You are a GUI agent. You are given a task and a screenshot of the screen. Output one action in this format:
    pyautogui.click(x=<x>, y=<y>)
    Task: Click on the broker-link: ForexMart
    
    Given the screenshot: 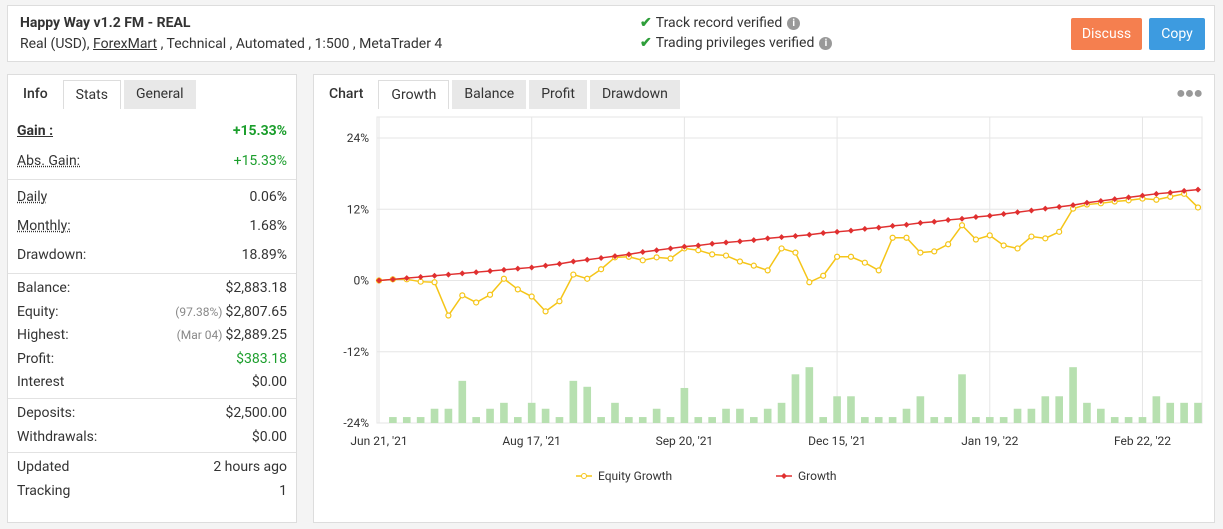 What is the action you would take?
    pyautogui.click(x=125, y=44)
    